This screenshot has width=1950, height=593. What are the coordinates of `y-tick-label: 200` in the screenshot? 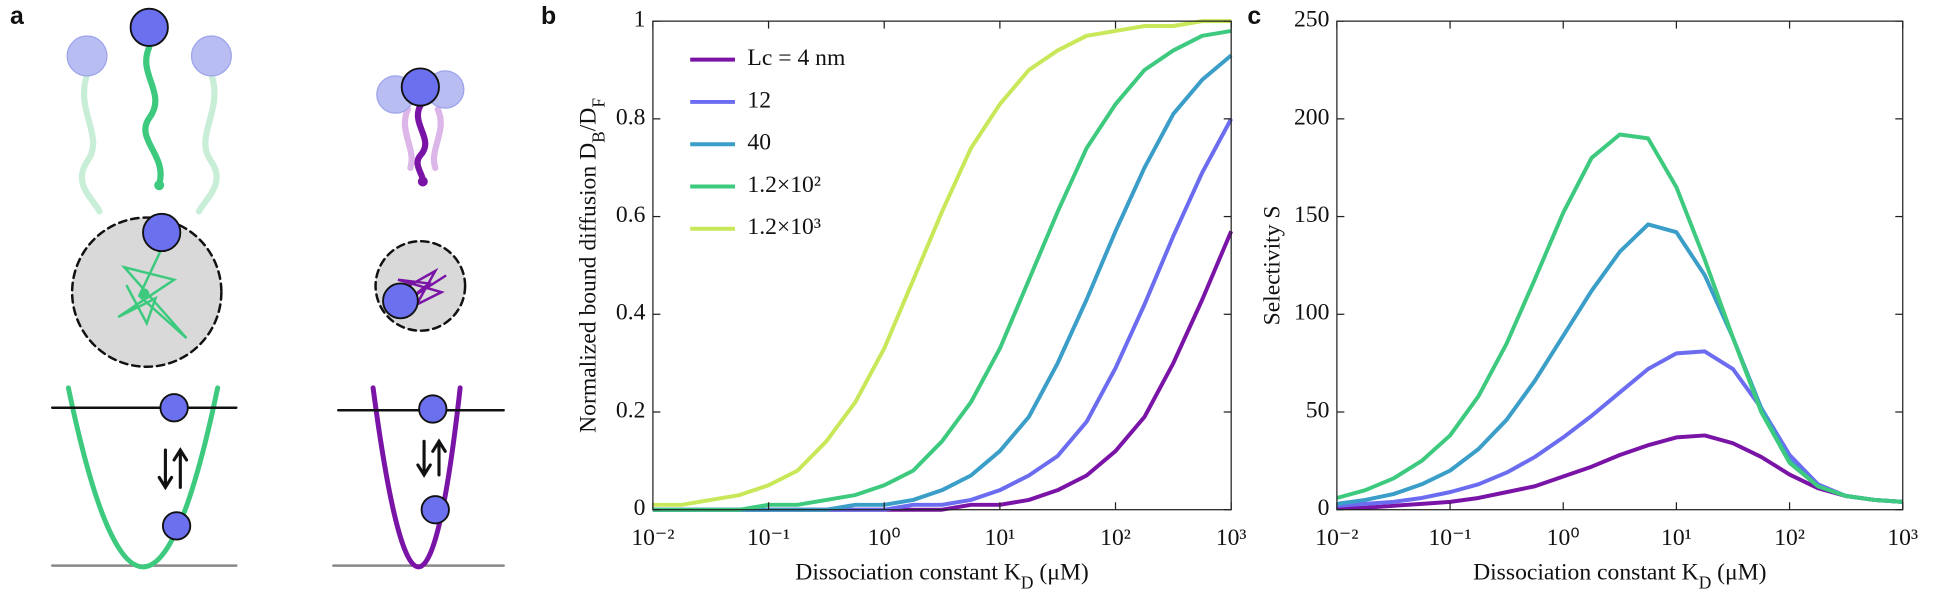 It's located at (1311, 117).